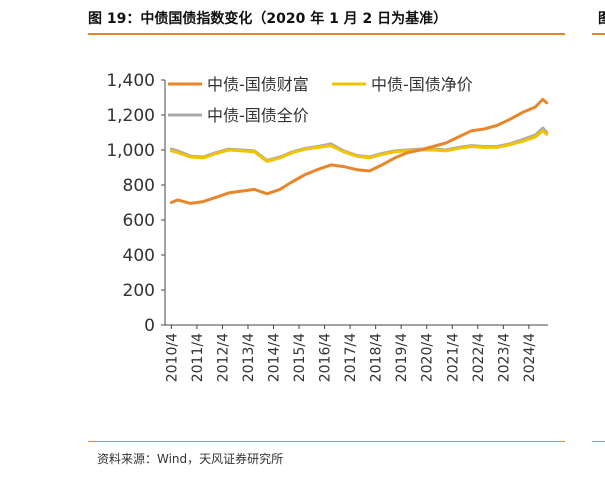 Image resolution: width=605 pixels, height=477 pixels. I want to click on x-tick-label: 2013/4, so click(249, 357).